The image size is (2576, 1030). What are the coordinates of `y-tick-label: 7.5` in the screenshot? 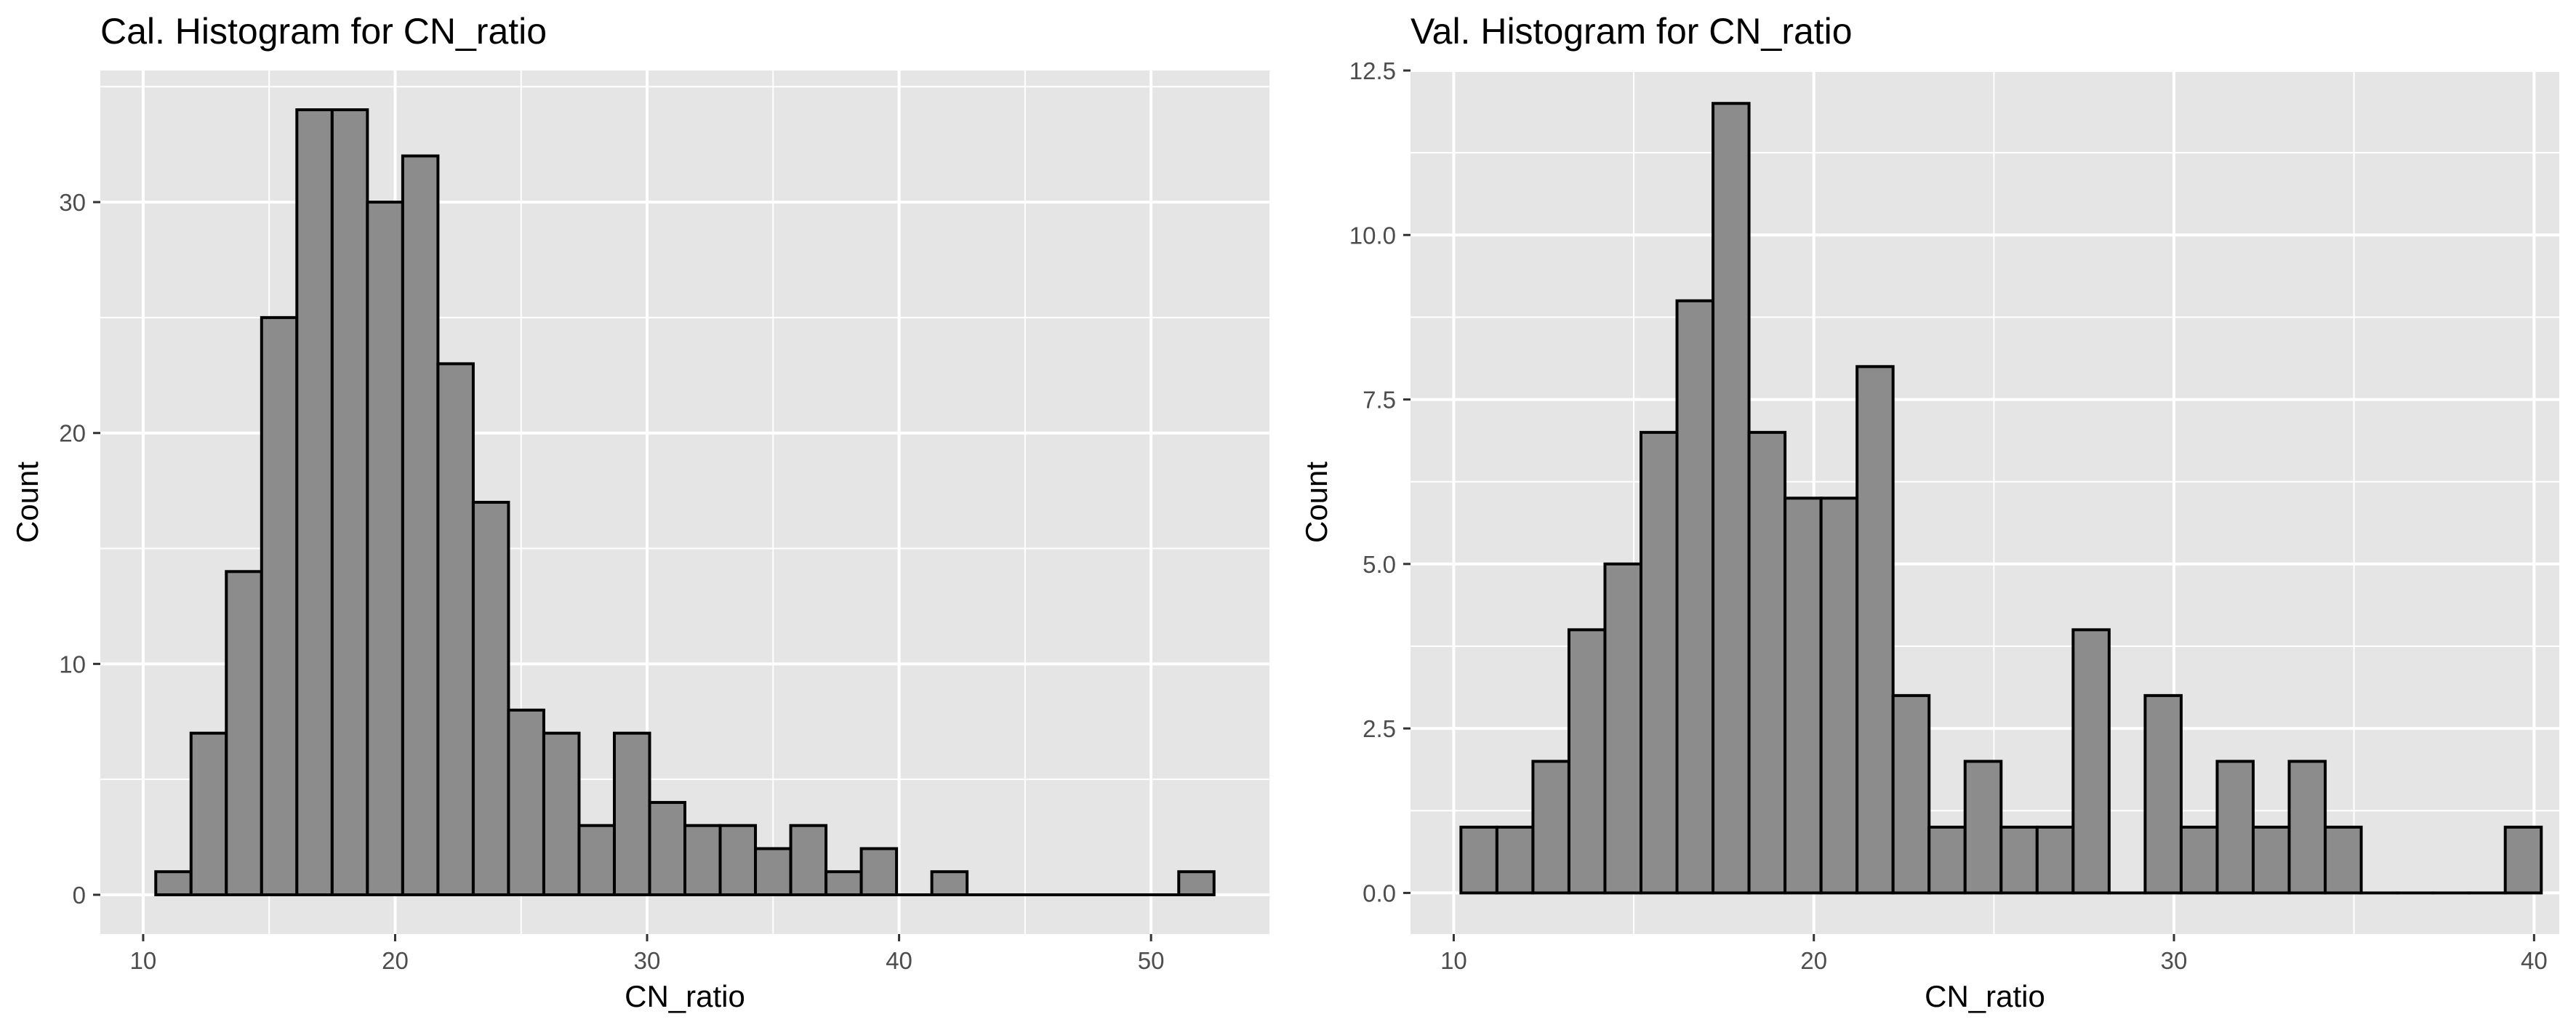 It's located at (1379, 400).